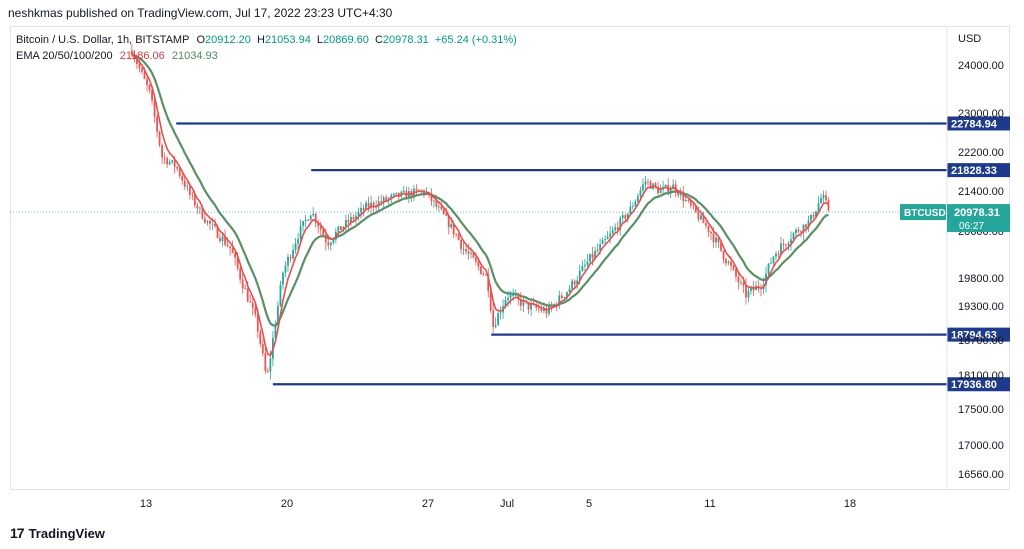 This screenshot has height=549, width=1024. I want to click on countdown-label: 06:27, so click(971, 226).